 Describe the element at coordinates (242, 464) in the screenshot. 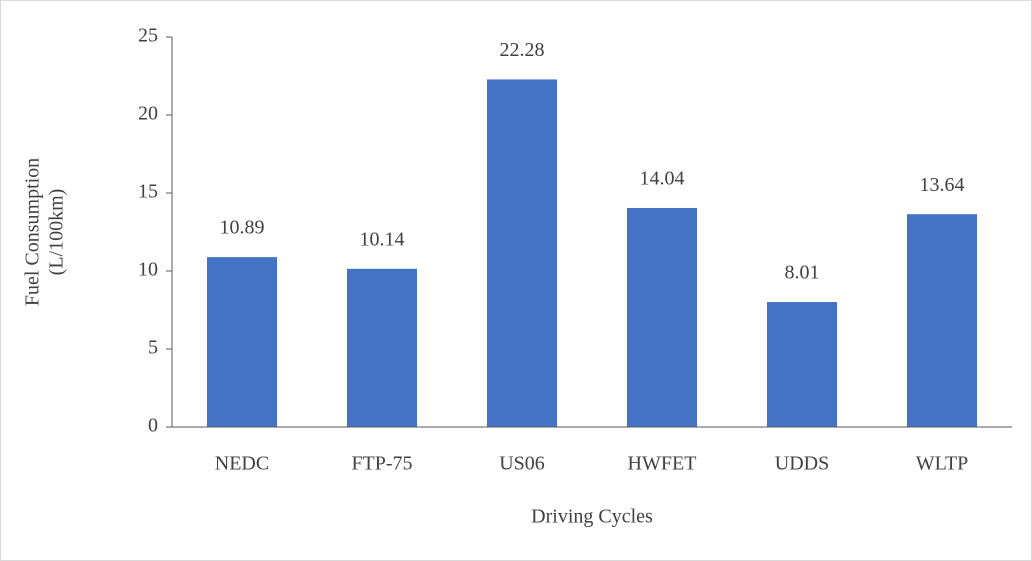

I see `x-tick-label: NEDC` at that location.